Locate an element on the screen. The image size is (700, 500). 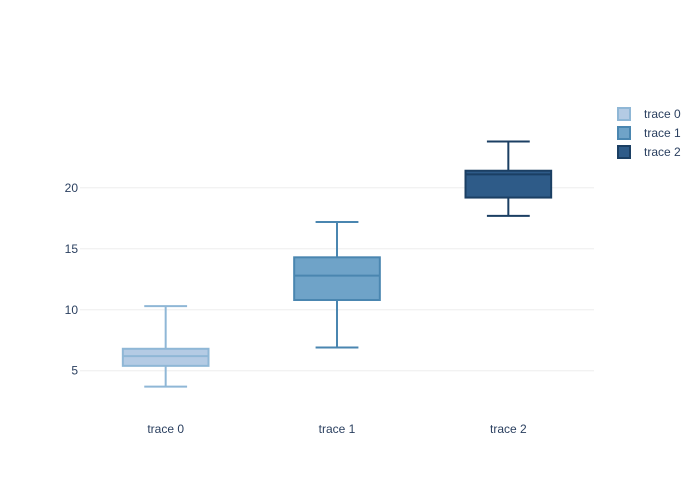
y-tick-label: 10 is located at coordinates (72, 310).